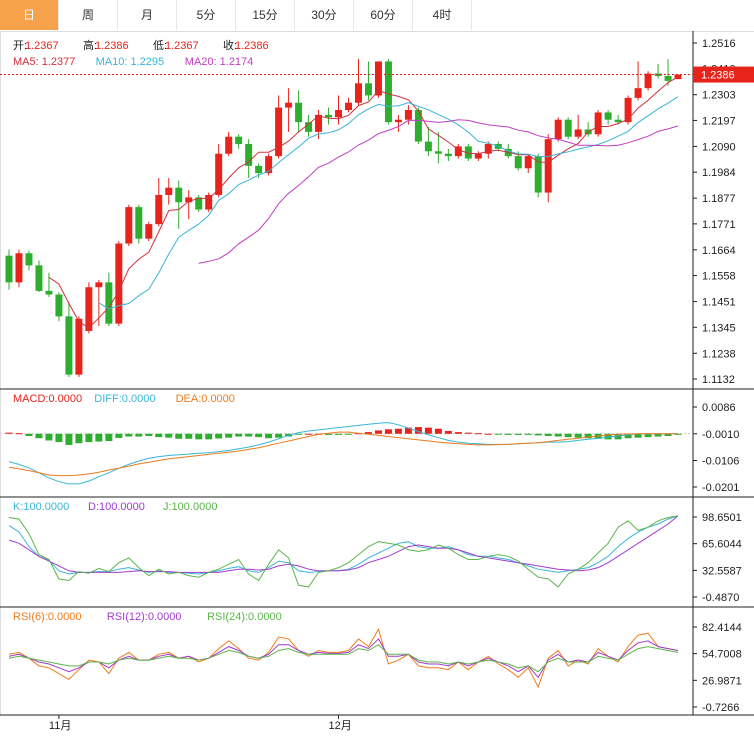  What do you see at coordinates (722, 681) in the screenshot?
I see `rsi-tick-label: 26.9871` at bounding box center [722, 681].